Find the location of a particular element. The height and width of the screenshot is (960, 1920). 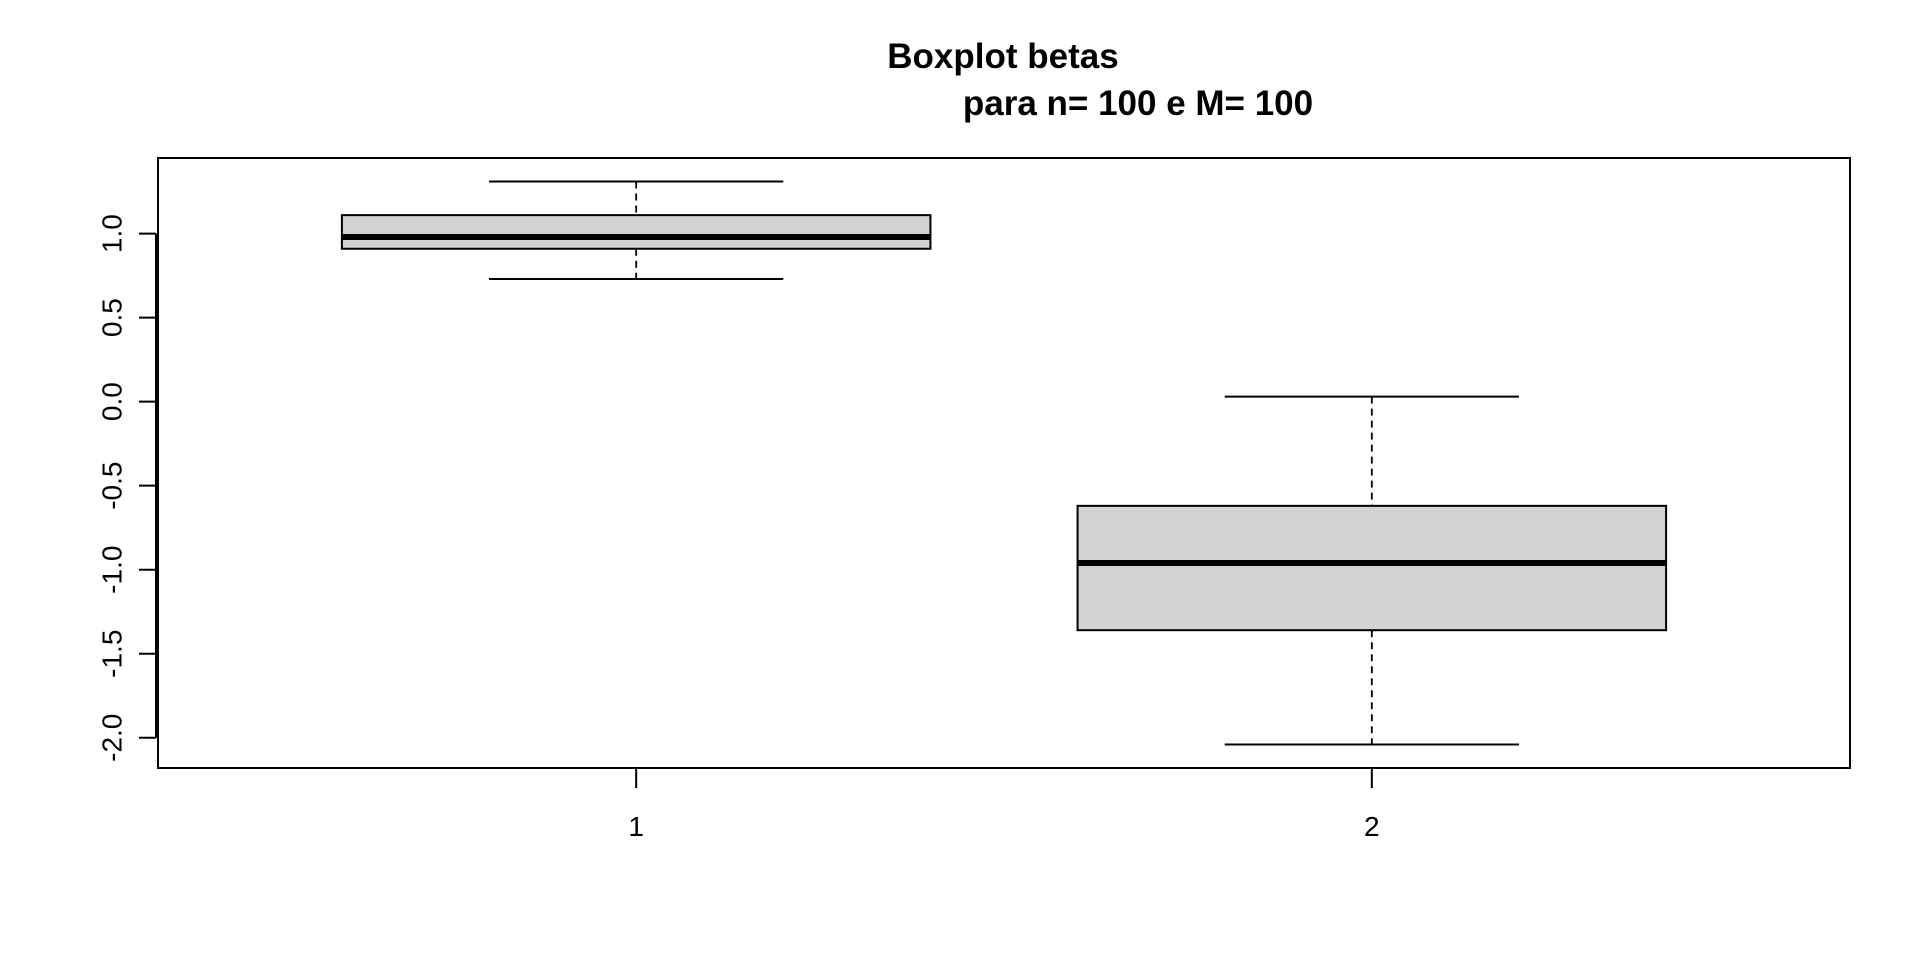

chart-subtitle: para n= 100 e M= 100 is located at coordinates (1138, 103).